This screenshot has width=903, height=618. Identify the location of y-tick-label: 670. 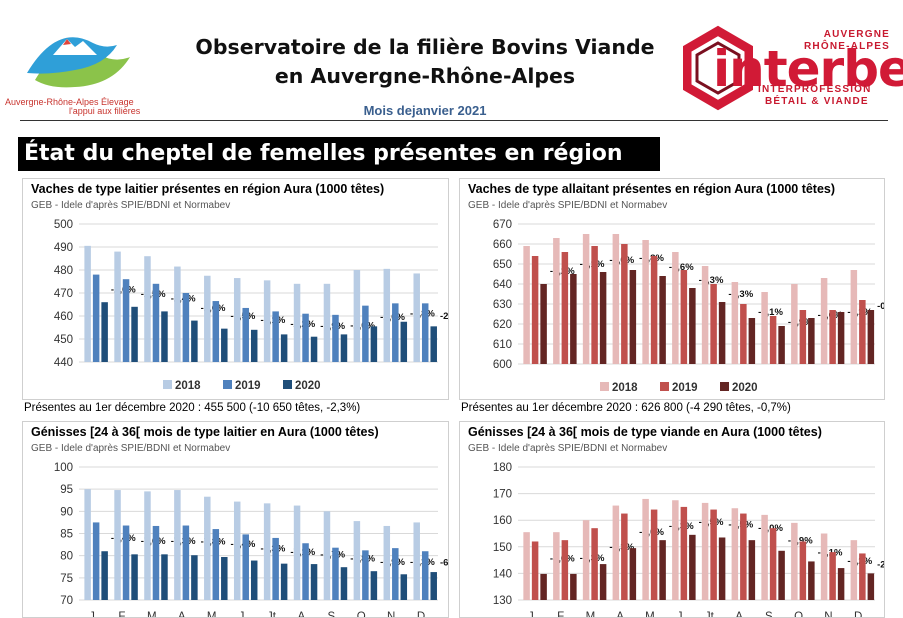
(502, 225).